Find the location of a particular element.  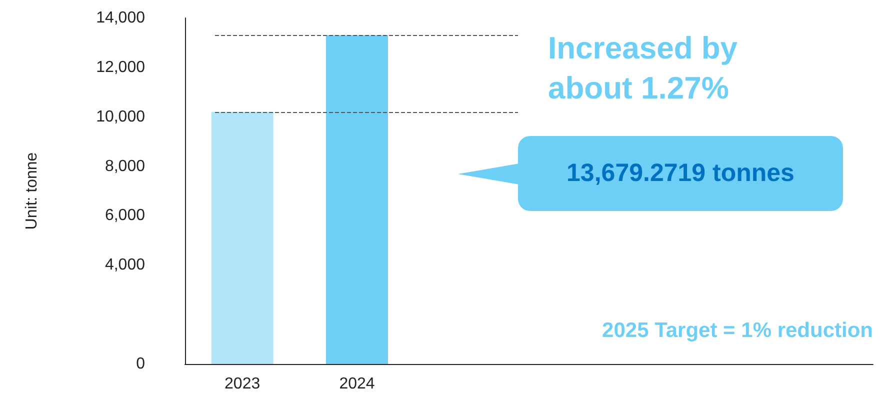

x-tick-label: 2023 is located at coordinates (242, 384).